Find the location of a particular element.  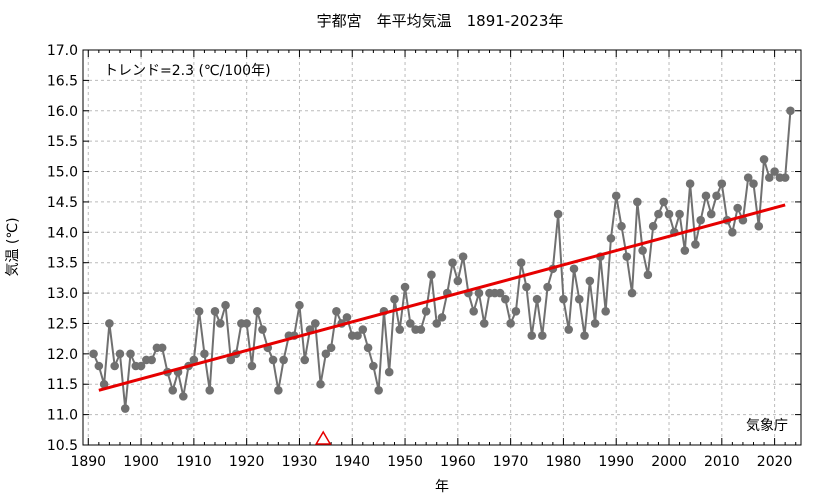

y-tick-label: 13.5 is located at coordinates (62, 264).